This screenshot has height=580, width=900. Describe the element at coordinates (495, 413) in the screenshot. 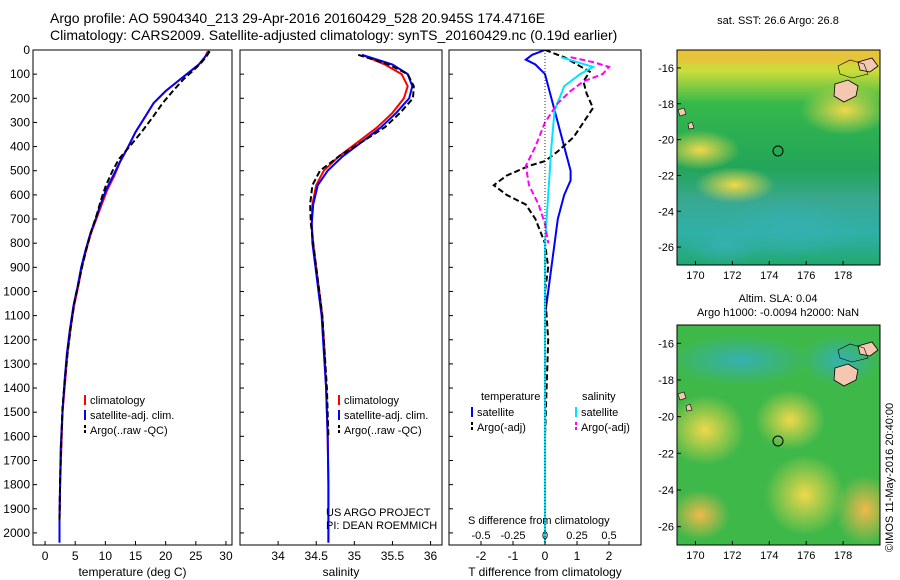

I see `legend-item-0-label: satellite` at that location.